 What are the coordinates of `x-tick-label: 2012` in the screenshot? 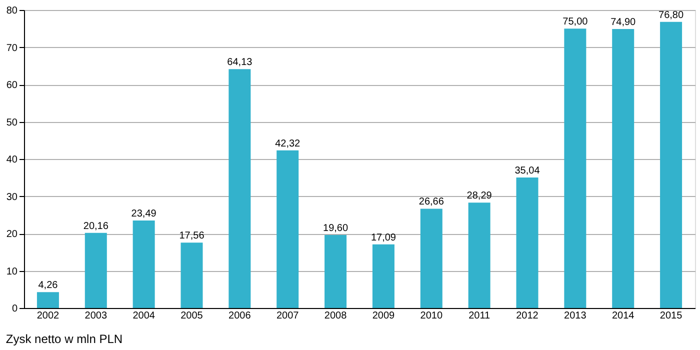 It's located at (527, 316).